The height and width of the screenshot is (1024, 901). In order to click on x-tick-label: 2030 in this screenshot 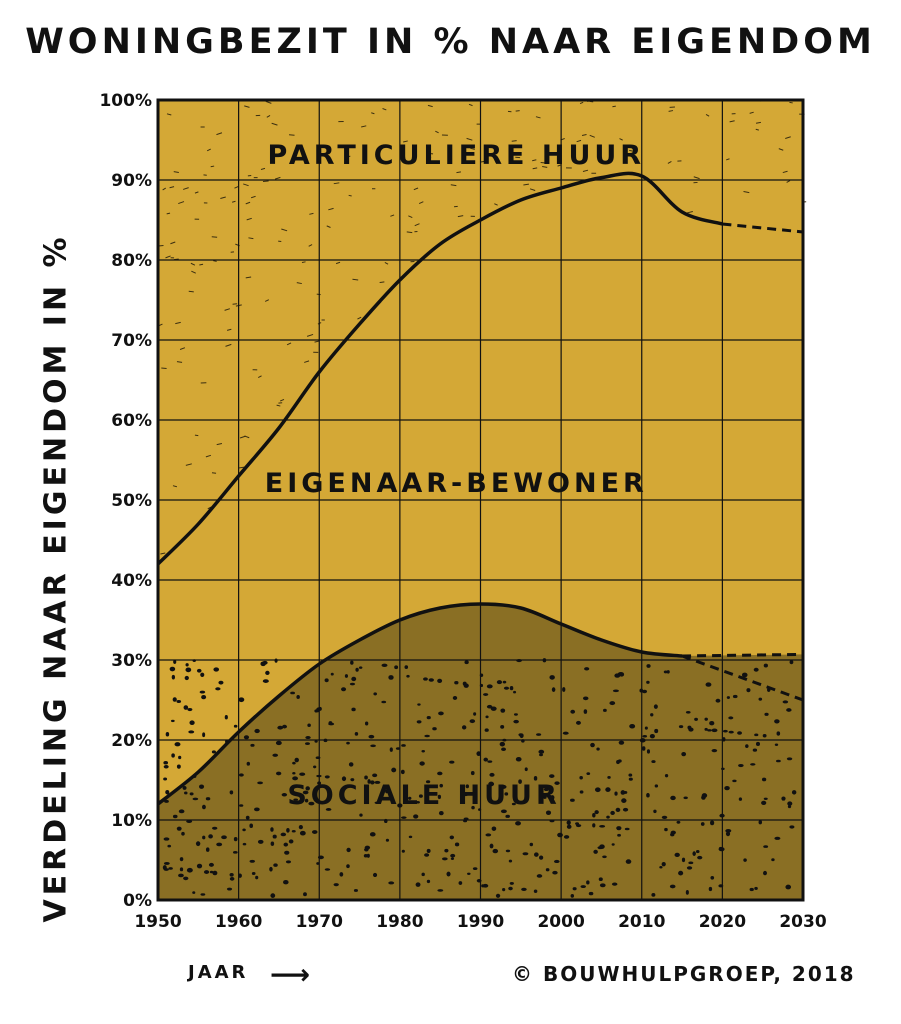, I will do `click(802, 922)`.